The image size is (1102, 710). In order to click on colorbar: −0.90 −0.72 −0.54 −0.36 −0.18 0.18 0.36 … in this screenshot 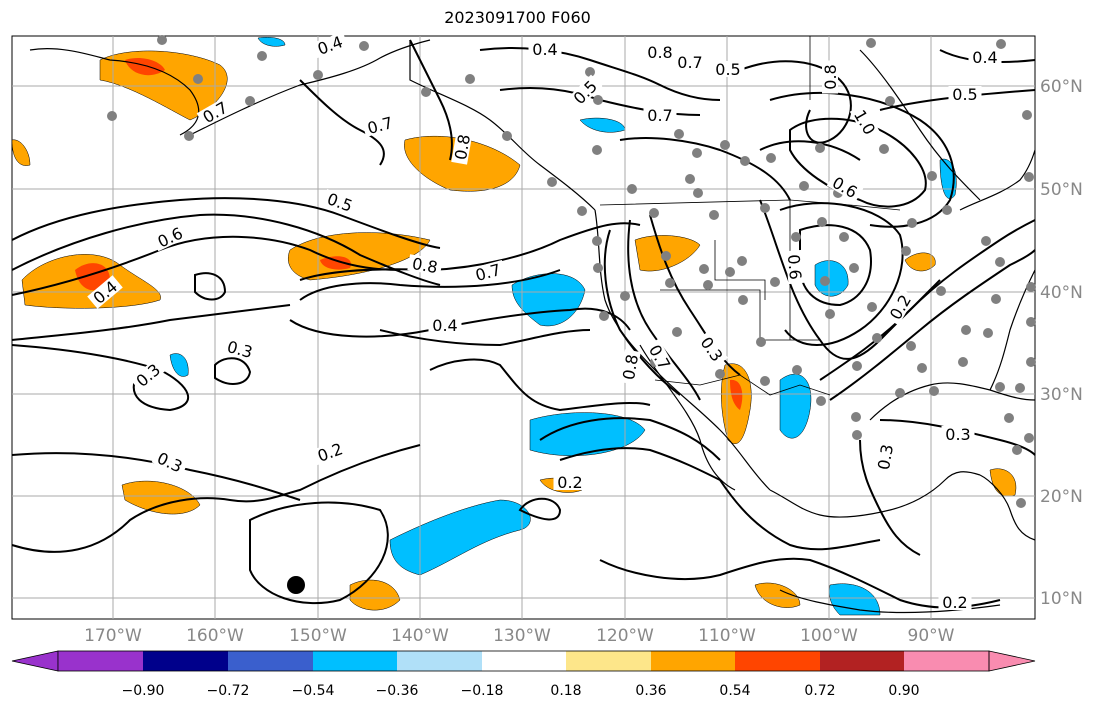, I will do `click(523, 674)`.